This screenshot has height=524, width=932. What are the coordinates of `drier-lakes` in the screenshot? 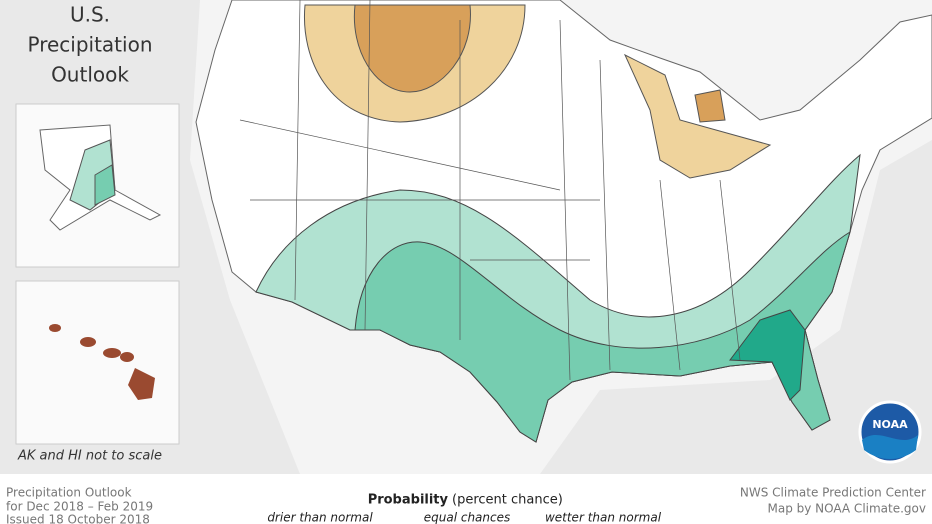 It's located at (697, 116).